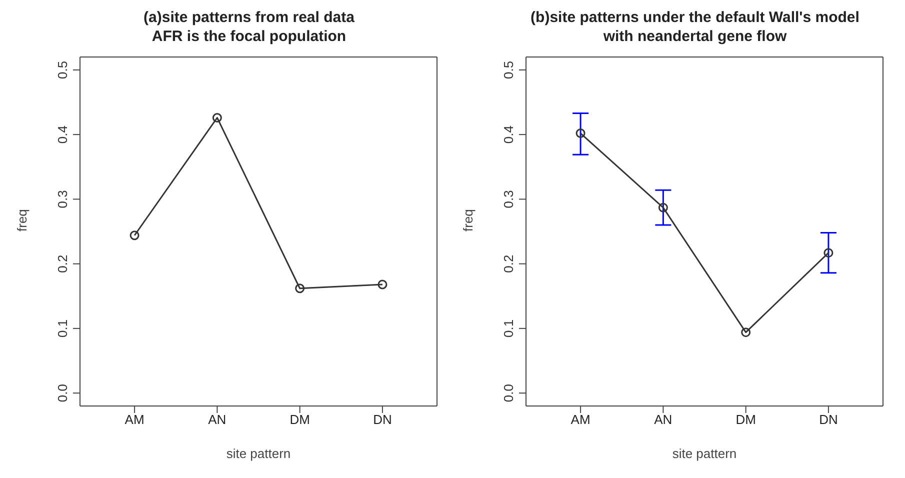 The image size is (905, 478). I want to click on chart-title: (a)site patterns from real data AFR is the focal population, so click(249, 27).